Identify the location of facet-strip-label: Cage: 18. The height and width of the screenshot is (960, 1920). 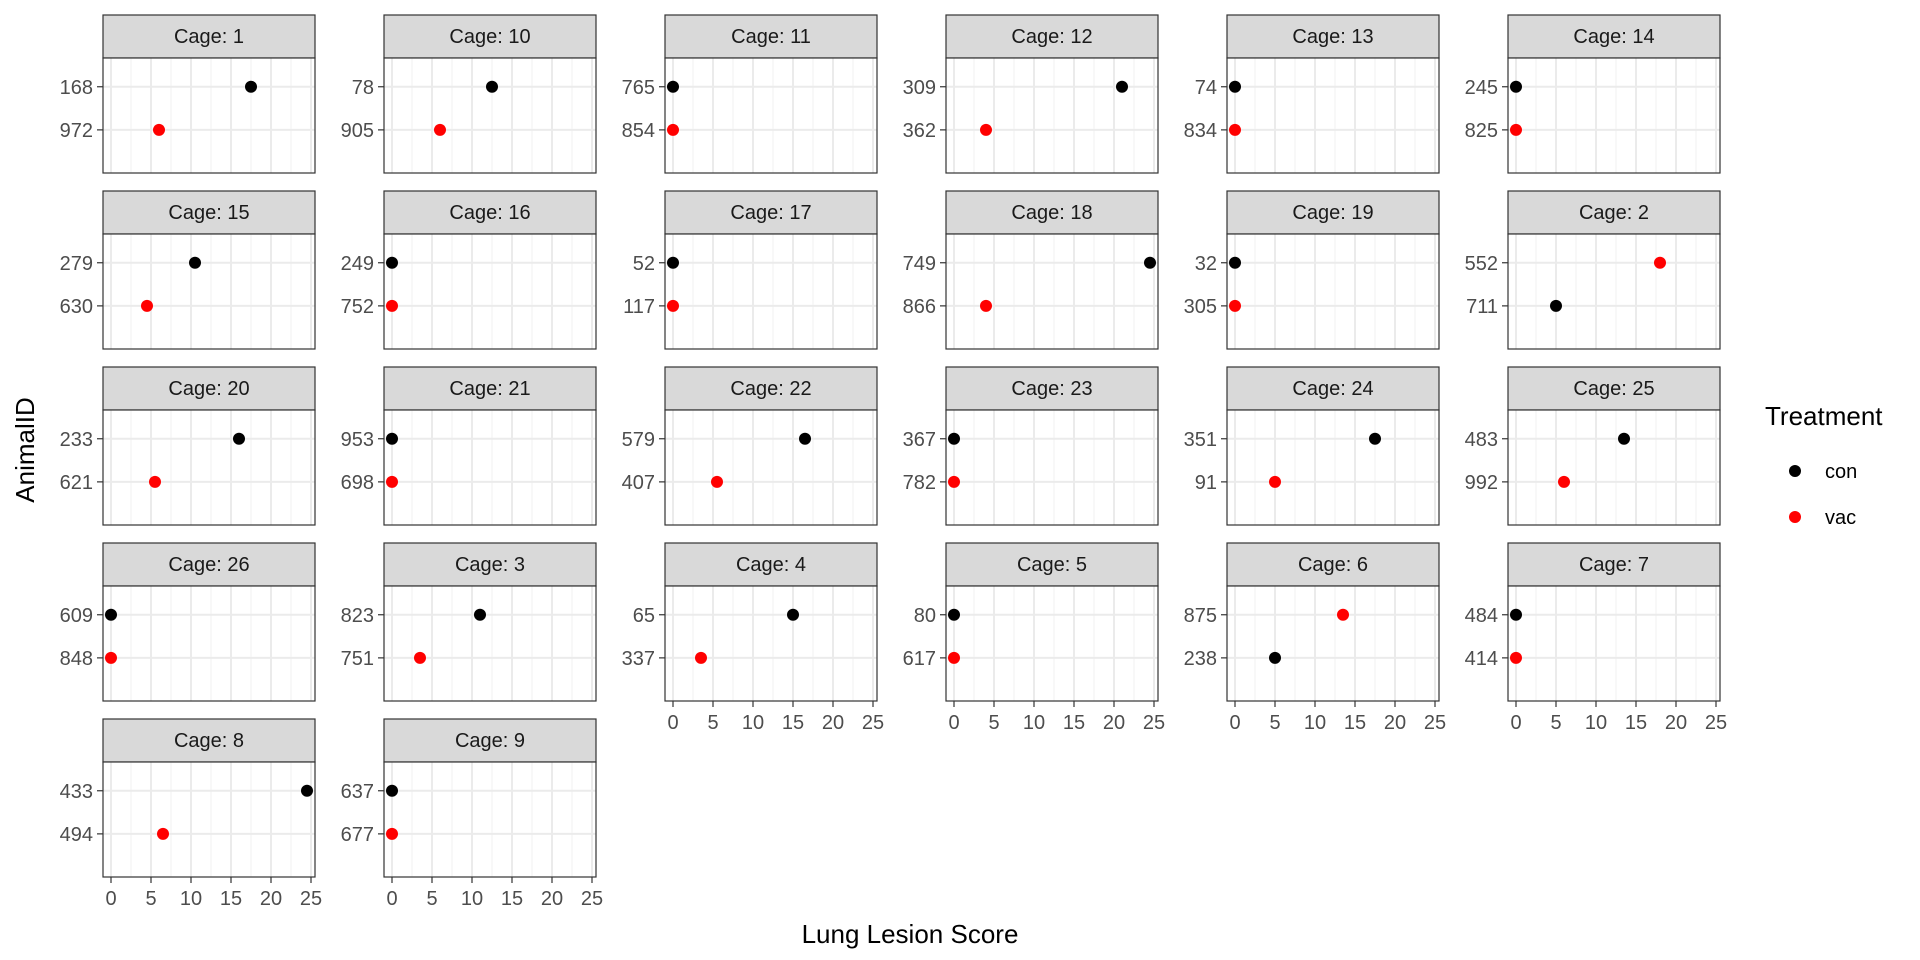
(1051, 213).